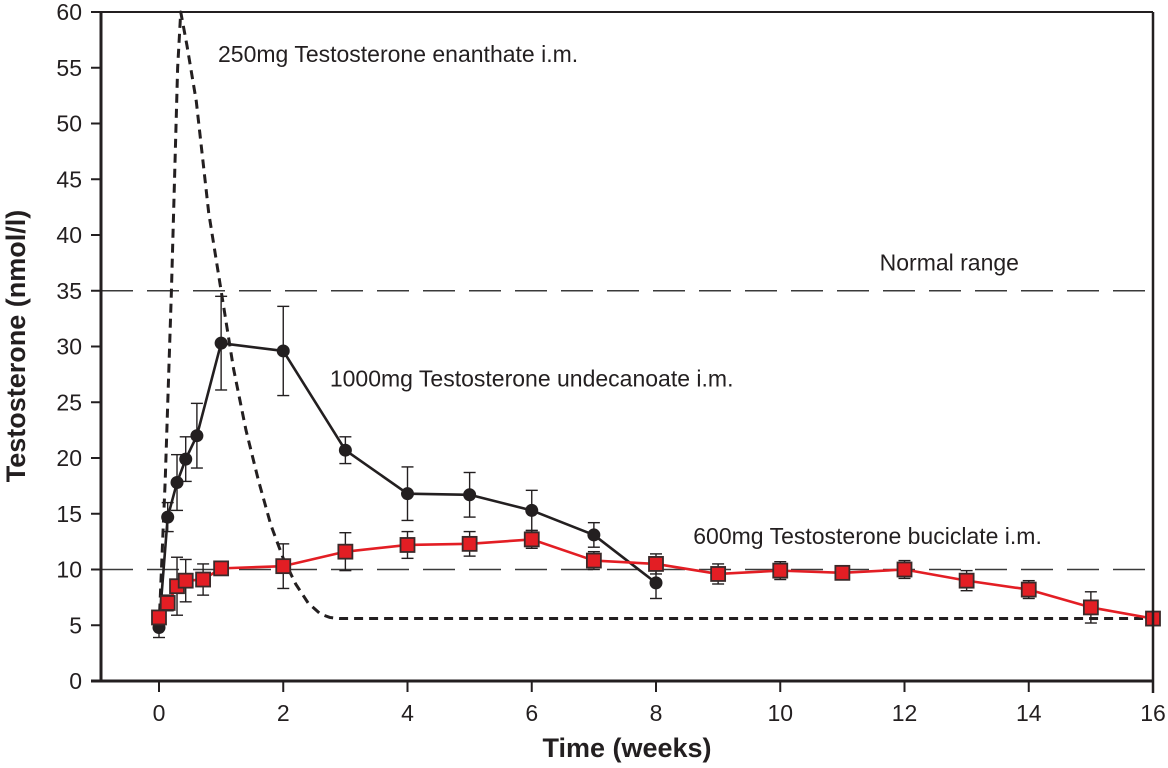 The height and width of the screenshot is (768, 1168). What do you see at coordinates (75, 625) in the screenshot?
I see `y-tick-label: 5` at bounding box center [75, 625].